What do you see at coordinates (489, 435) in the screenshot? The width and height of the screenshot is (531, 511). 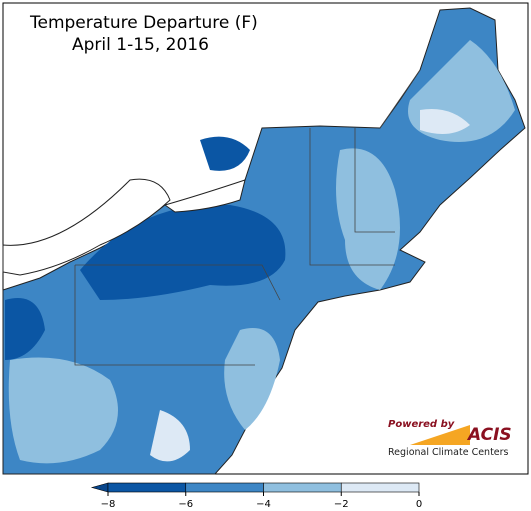 I see `logo-name: ACIS` at bounding box center [489, 435].